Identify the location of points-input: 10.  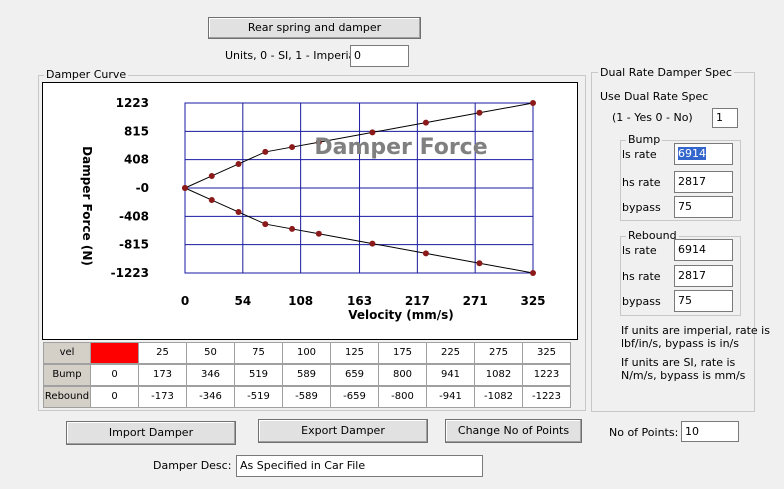
(710, 431).